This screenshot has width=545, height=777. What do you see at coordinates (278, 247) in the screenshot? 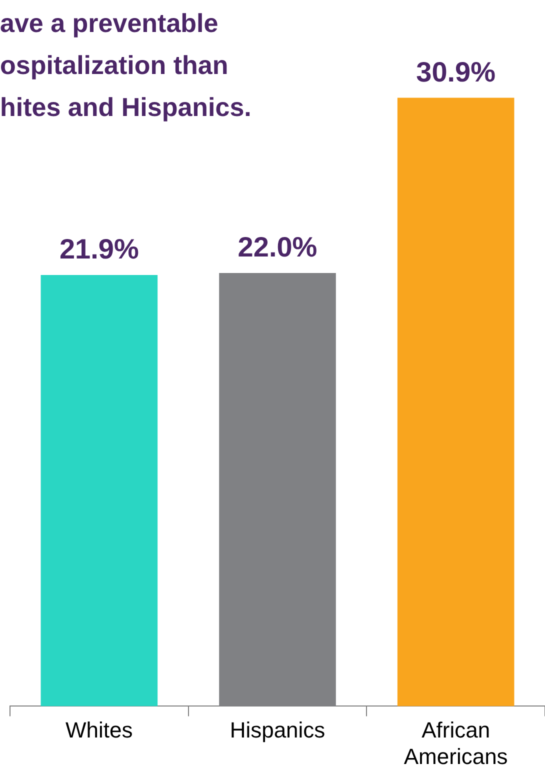
I see `data-label: 22.0%` at bounding box center [278, 247].